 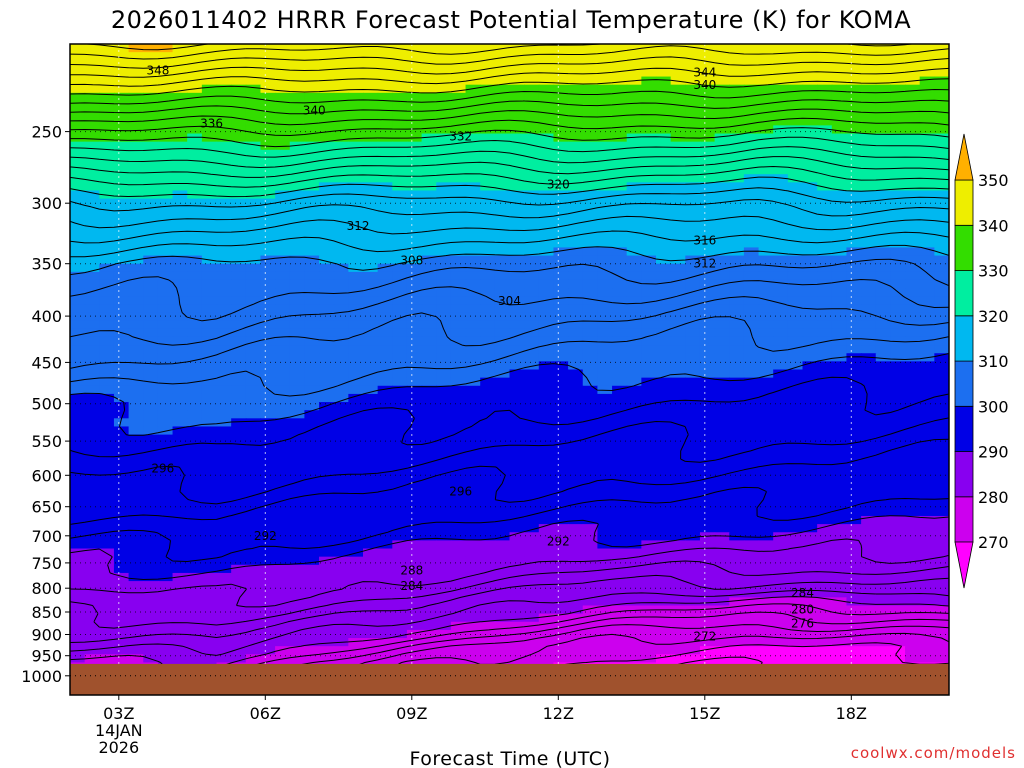 I want to click on contour-label: 284, so click(x=411, y=586).